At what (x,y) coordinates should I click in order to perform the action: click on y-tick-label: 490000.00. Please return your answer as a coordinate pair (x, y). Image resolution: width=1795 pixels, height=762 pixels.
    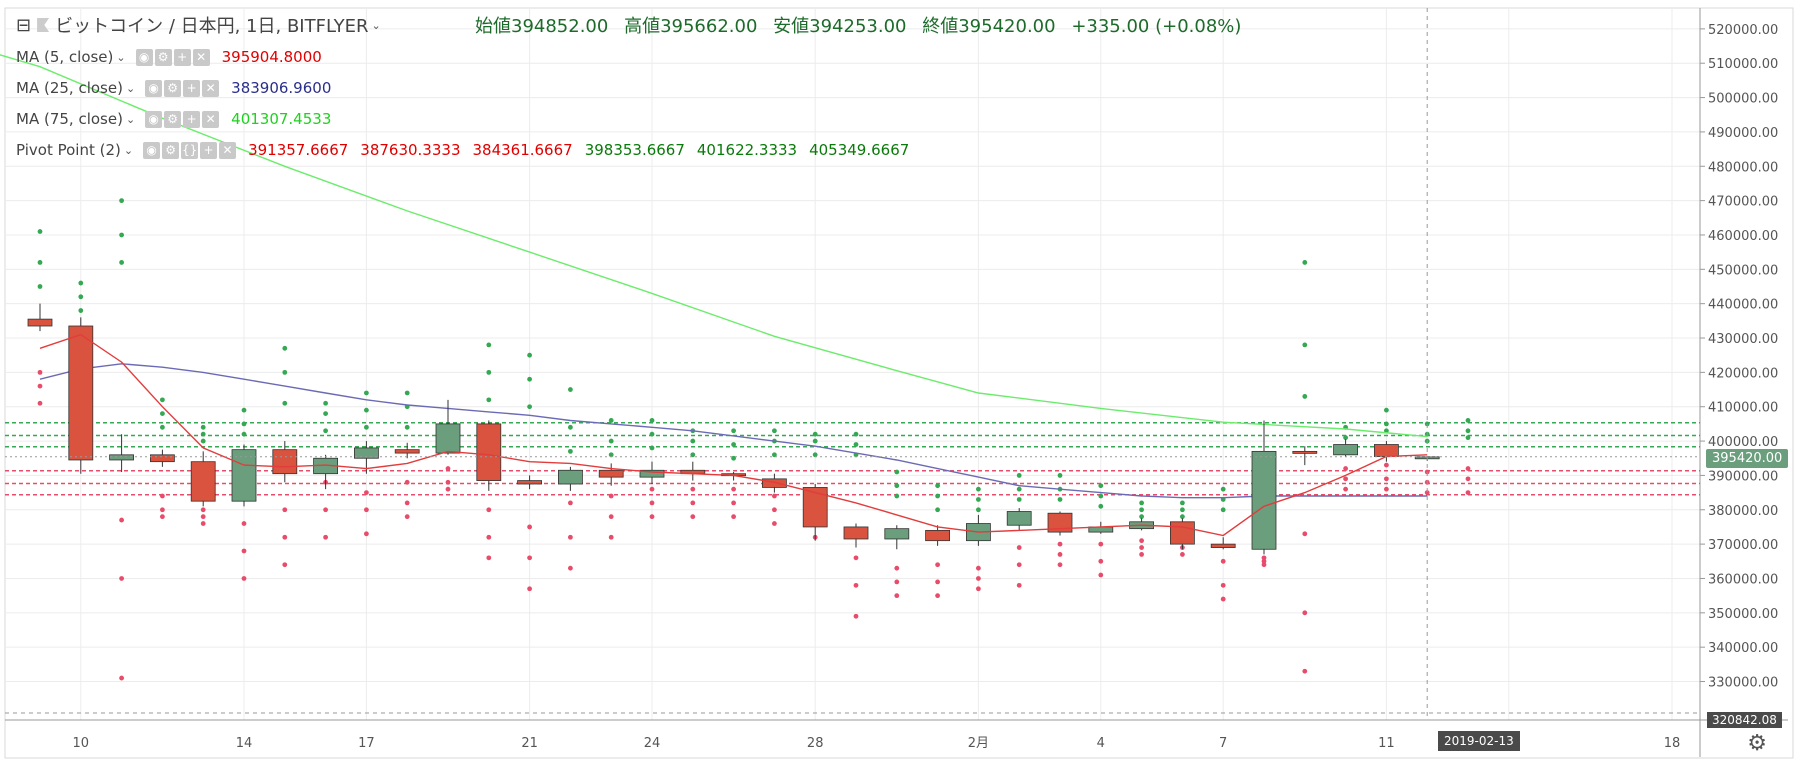
    Looking at the image, I should click on (1743, 133).